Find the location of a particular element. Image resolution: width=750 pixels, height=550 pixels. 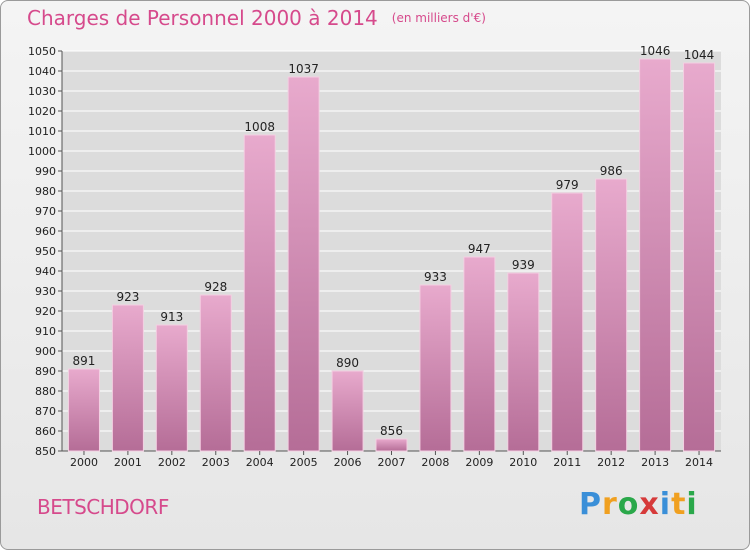

proxiti-logo: Proxiti is located at coordinates (638, 504).